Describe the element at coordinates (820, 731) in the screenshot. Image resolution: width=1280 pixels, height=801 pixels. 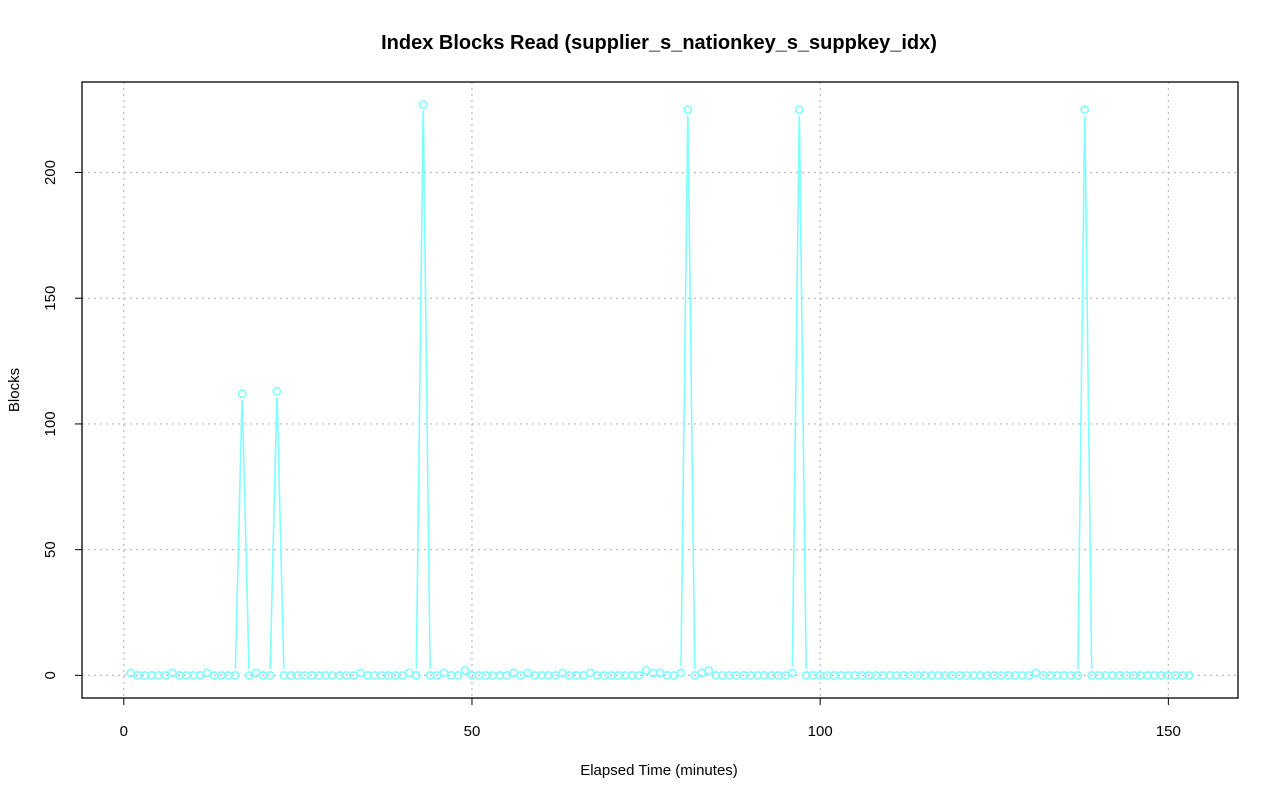
I see `x-tick-label: 100` at that location.